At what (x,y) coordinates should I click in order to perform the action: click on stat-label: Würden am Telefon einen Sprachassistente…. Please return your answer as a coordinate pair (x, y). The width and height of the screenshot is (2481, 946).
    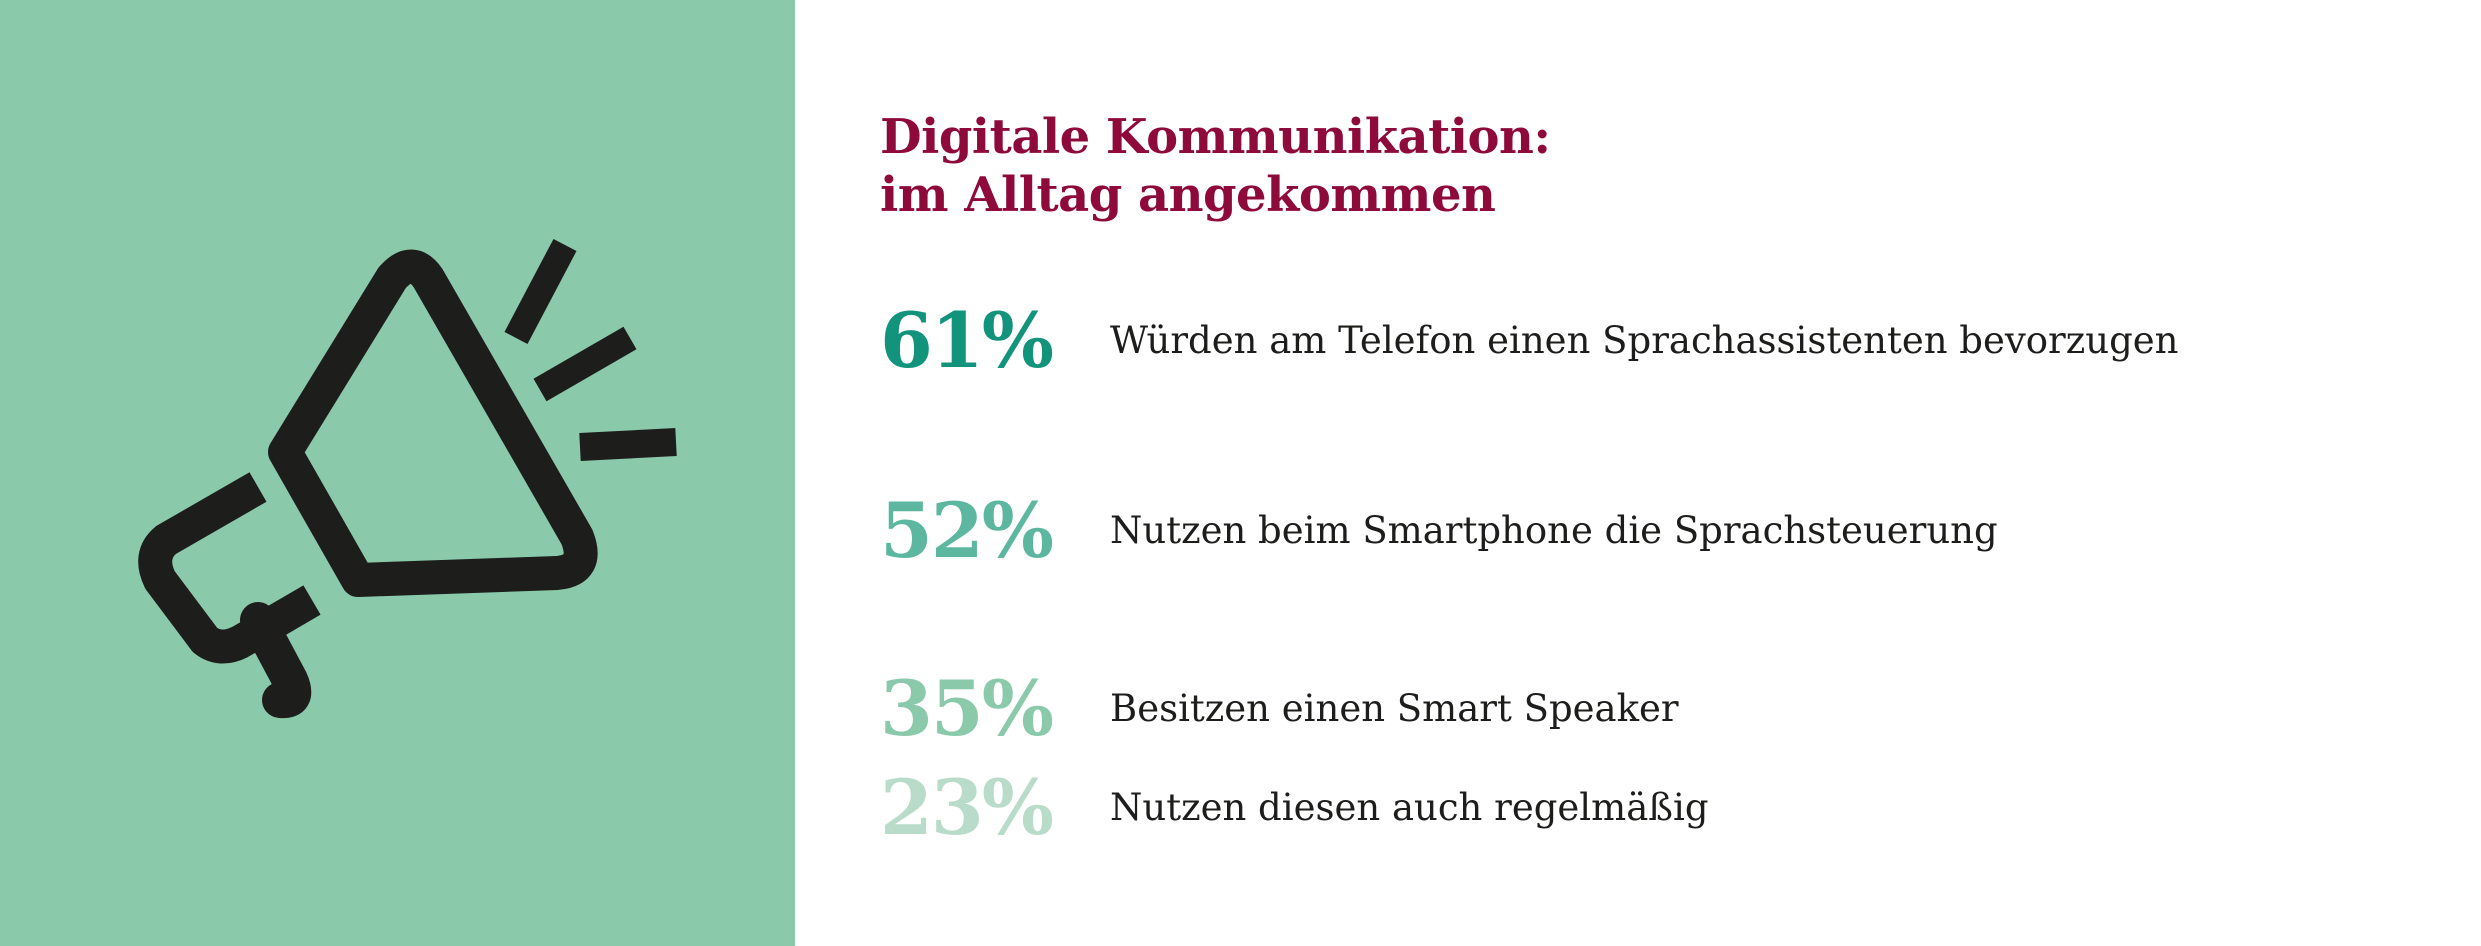
    Looking at the image, I should click on (1644, 340).